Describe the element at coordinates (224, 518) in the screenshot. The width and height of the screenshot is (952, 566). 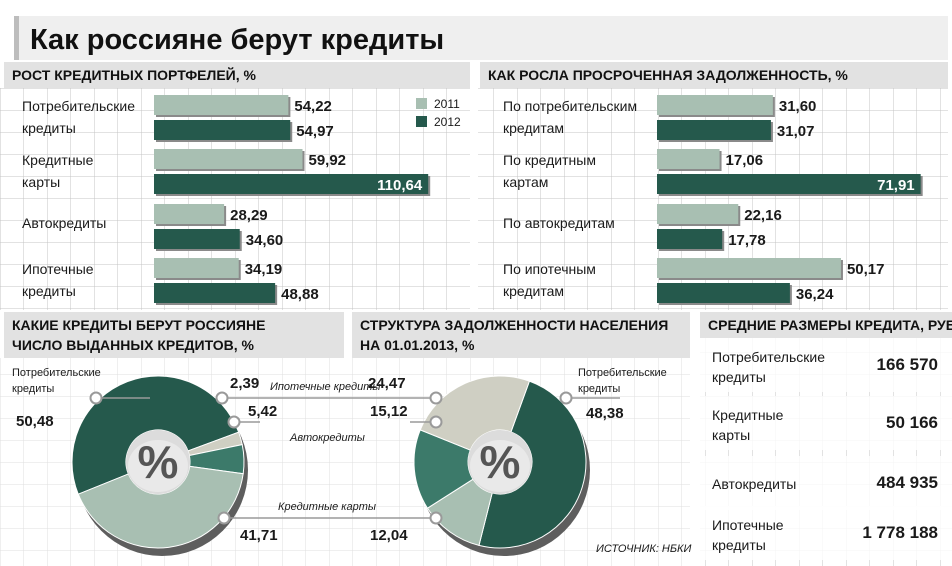
I see `marker-cards-left` at that location.